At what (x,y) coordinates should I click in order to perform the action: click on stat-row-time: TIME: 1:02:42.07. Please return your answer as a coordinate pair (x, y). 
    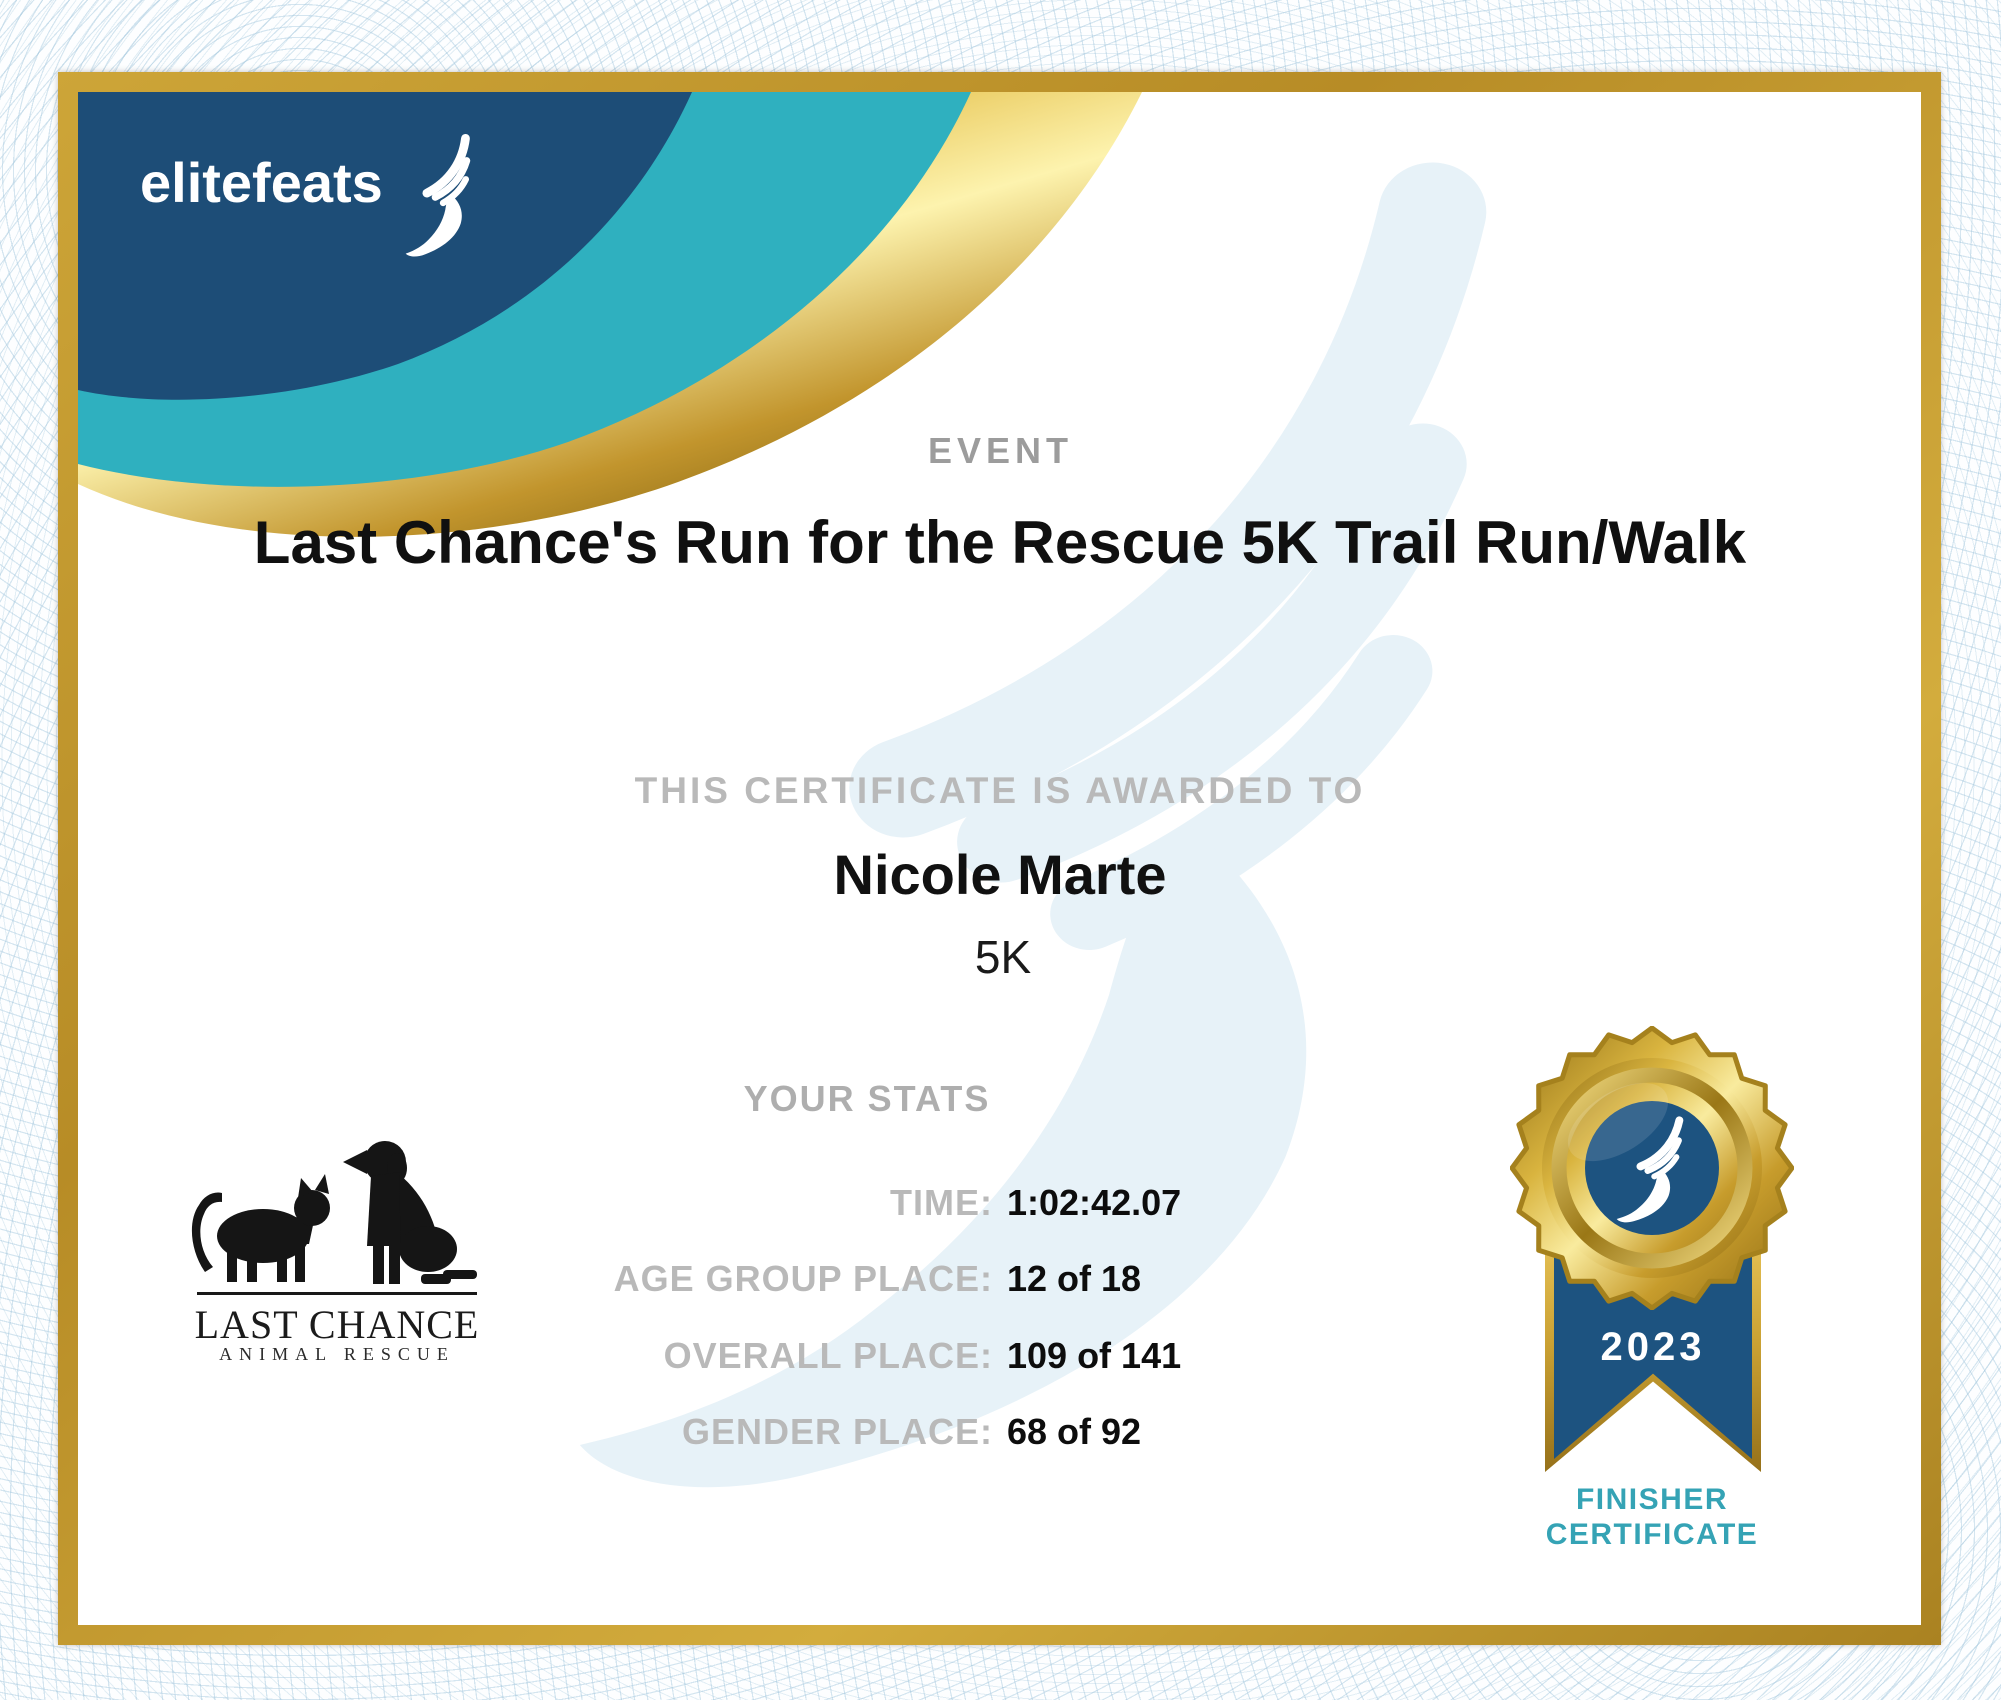
    Looking at the image, I should click on (963, 1203).